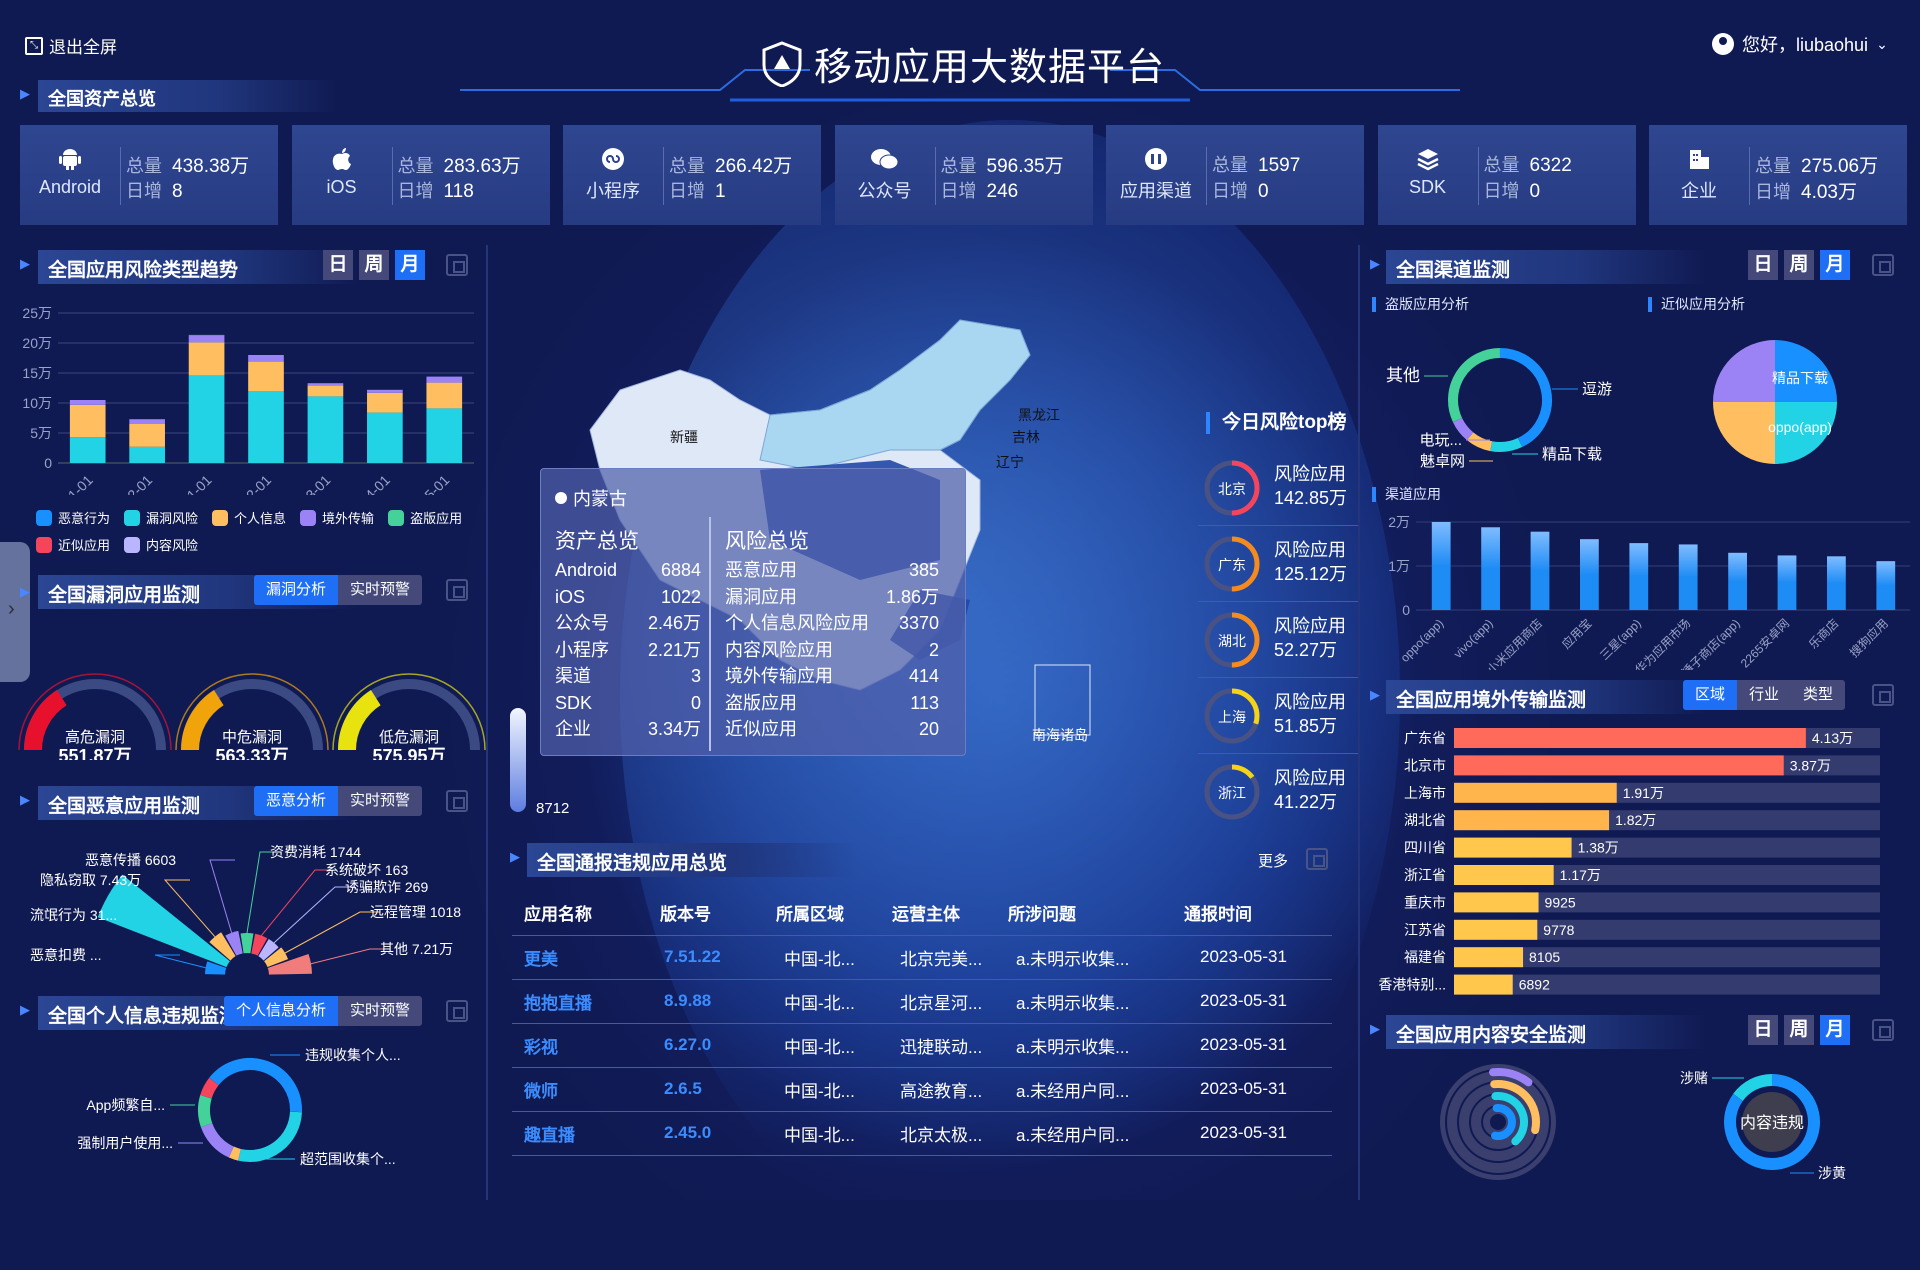 This screenshot has height=1270, width=1920. I want to click on top-risk-item: 浙江 风险应用 41.22万, so click(1278, 792).